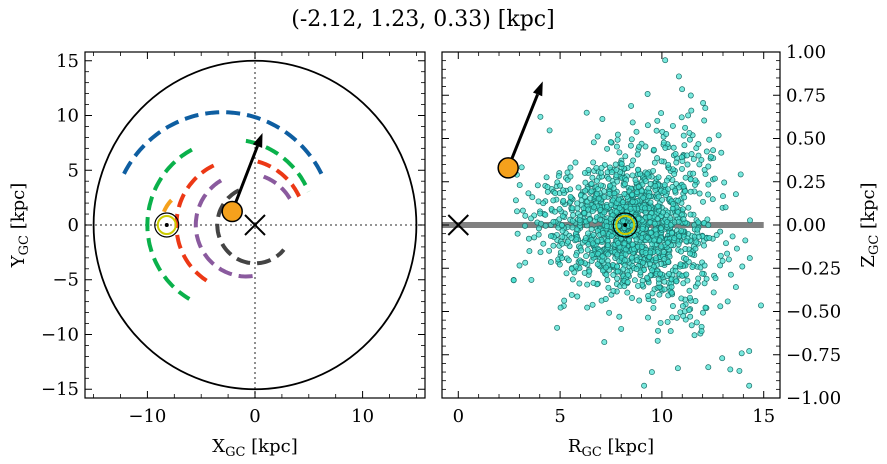 The width and height of the screenshot is (887, 464). Describe the element at coordinates (813, 268) in the screenshot. I see `rz-ytick-label: −0.25` at that location.